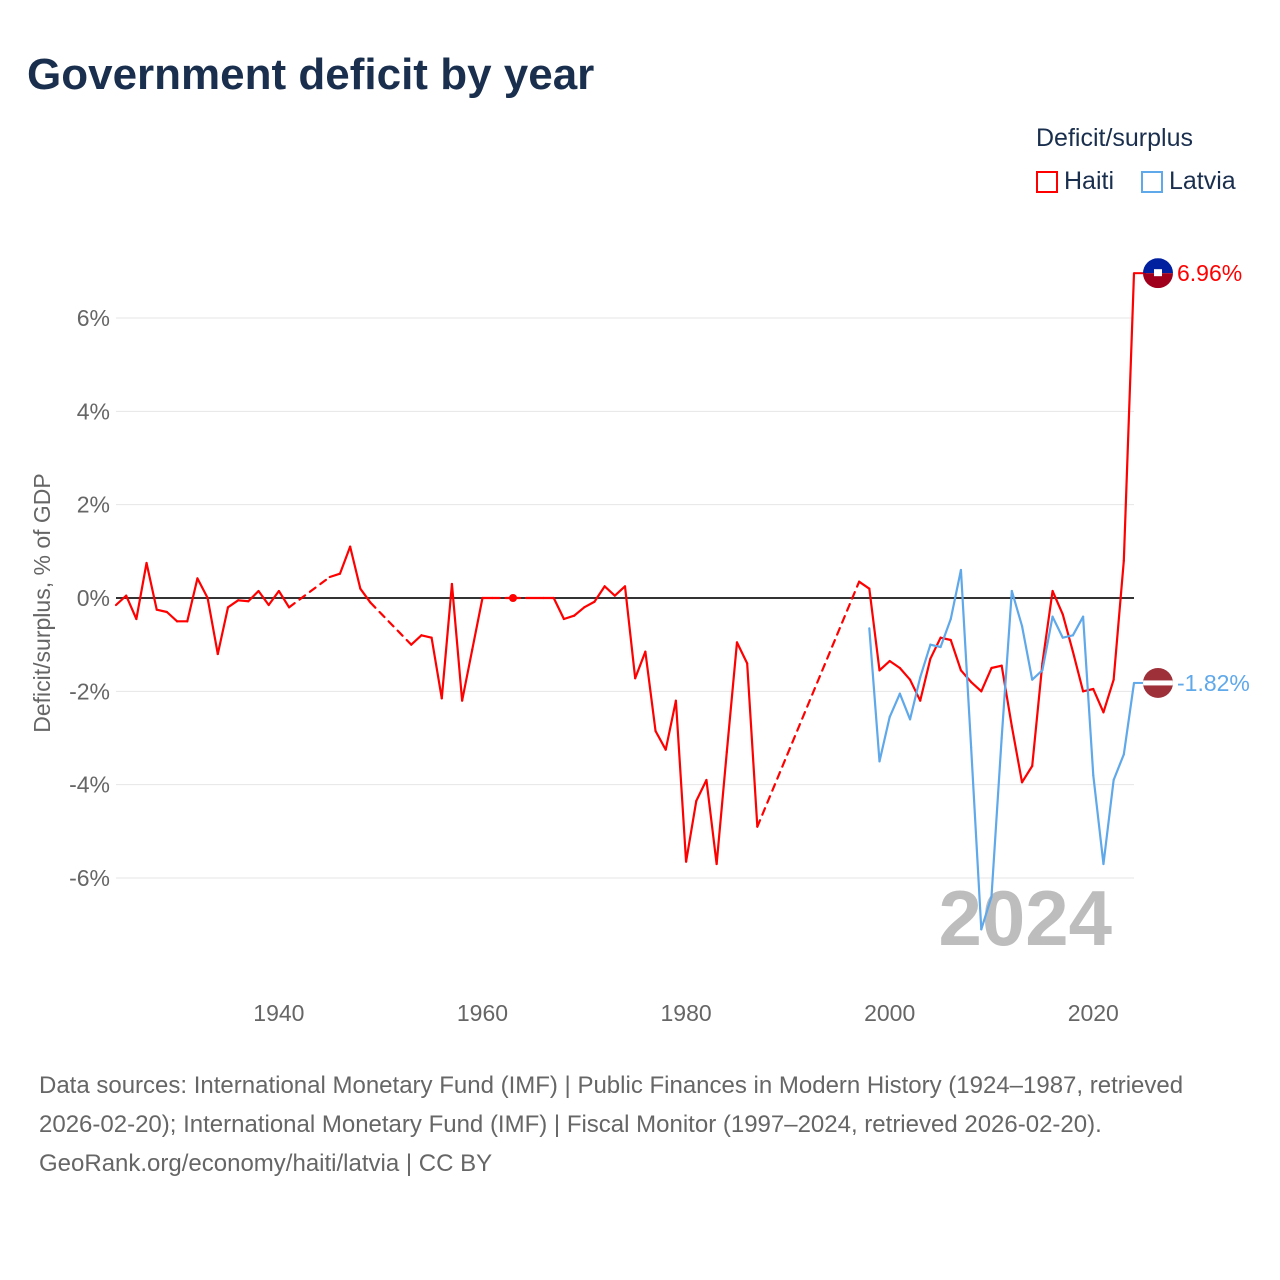  Describe the element at coordinates (42, 602) in the screenshot. I see `y-axis-title: Deficit/surplus, % of GDP` at that location.